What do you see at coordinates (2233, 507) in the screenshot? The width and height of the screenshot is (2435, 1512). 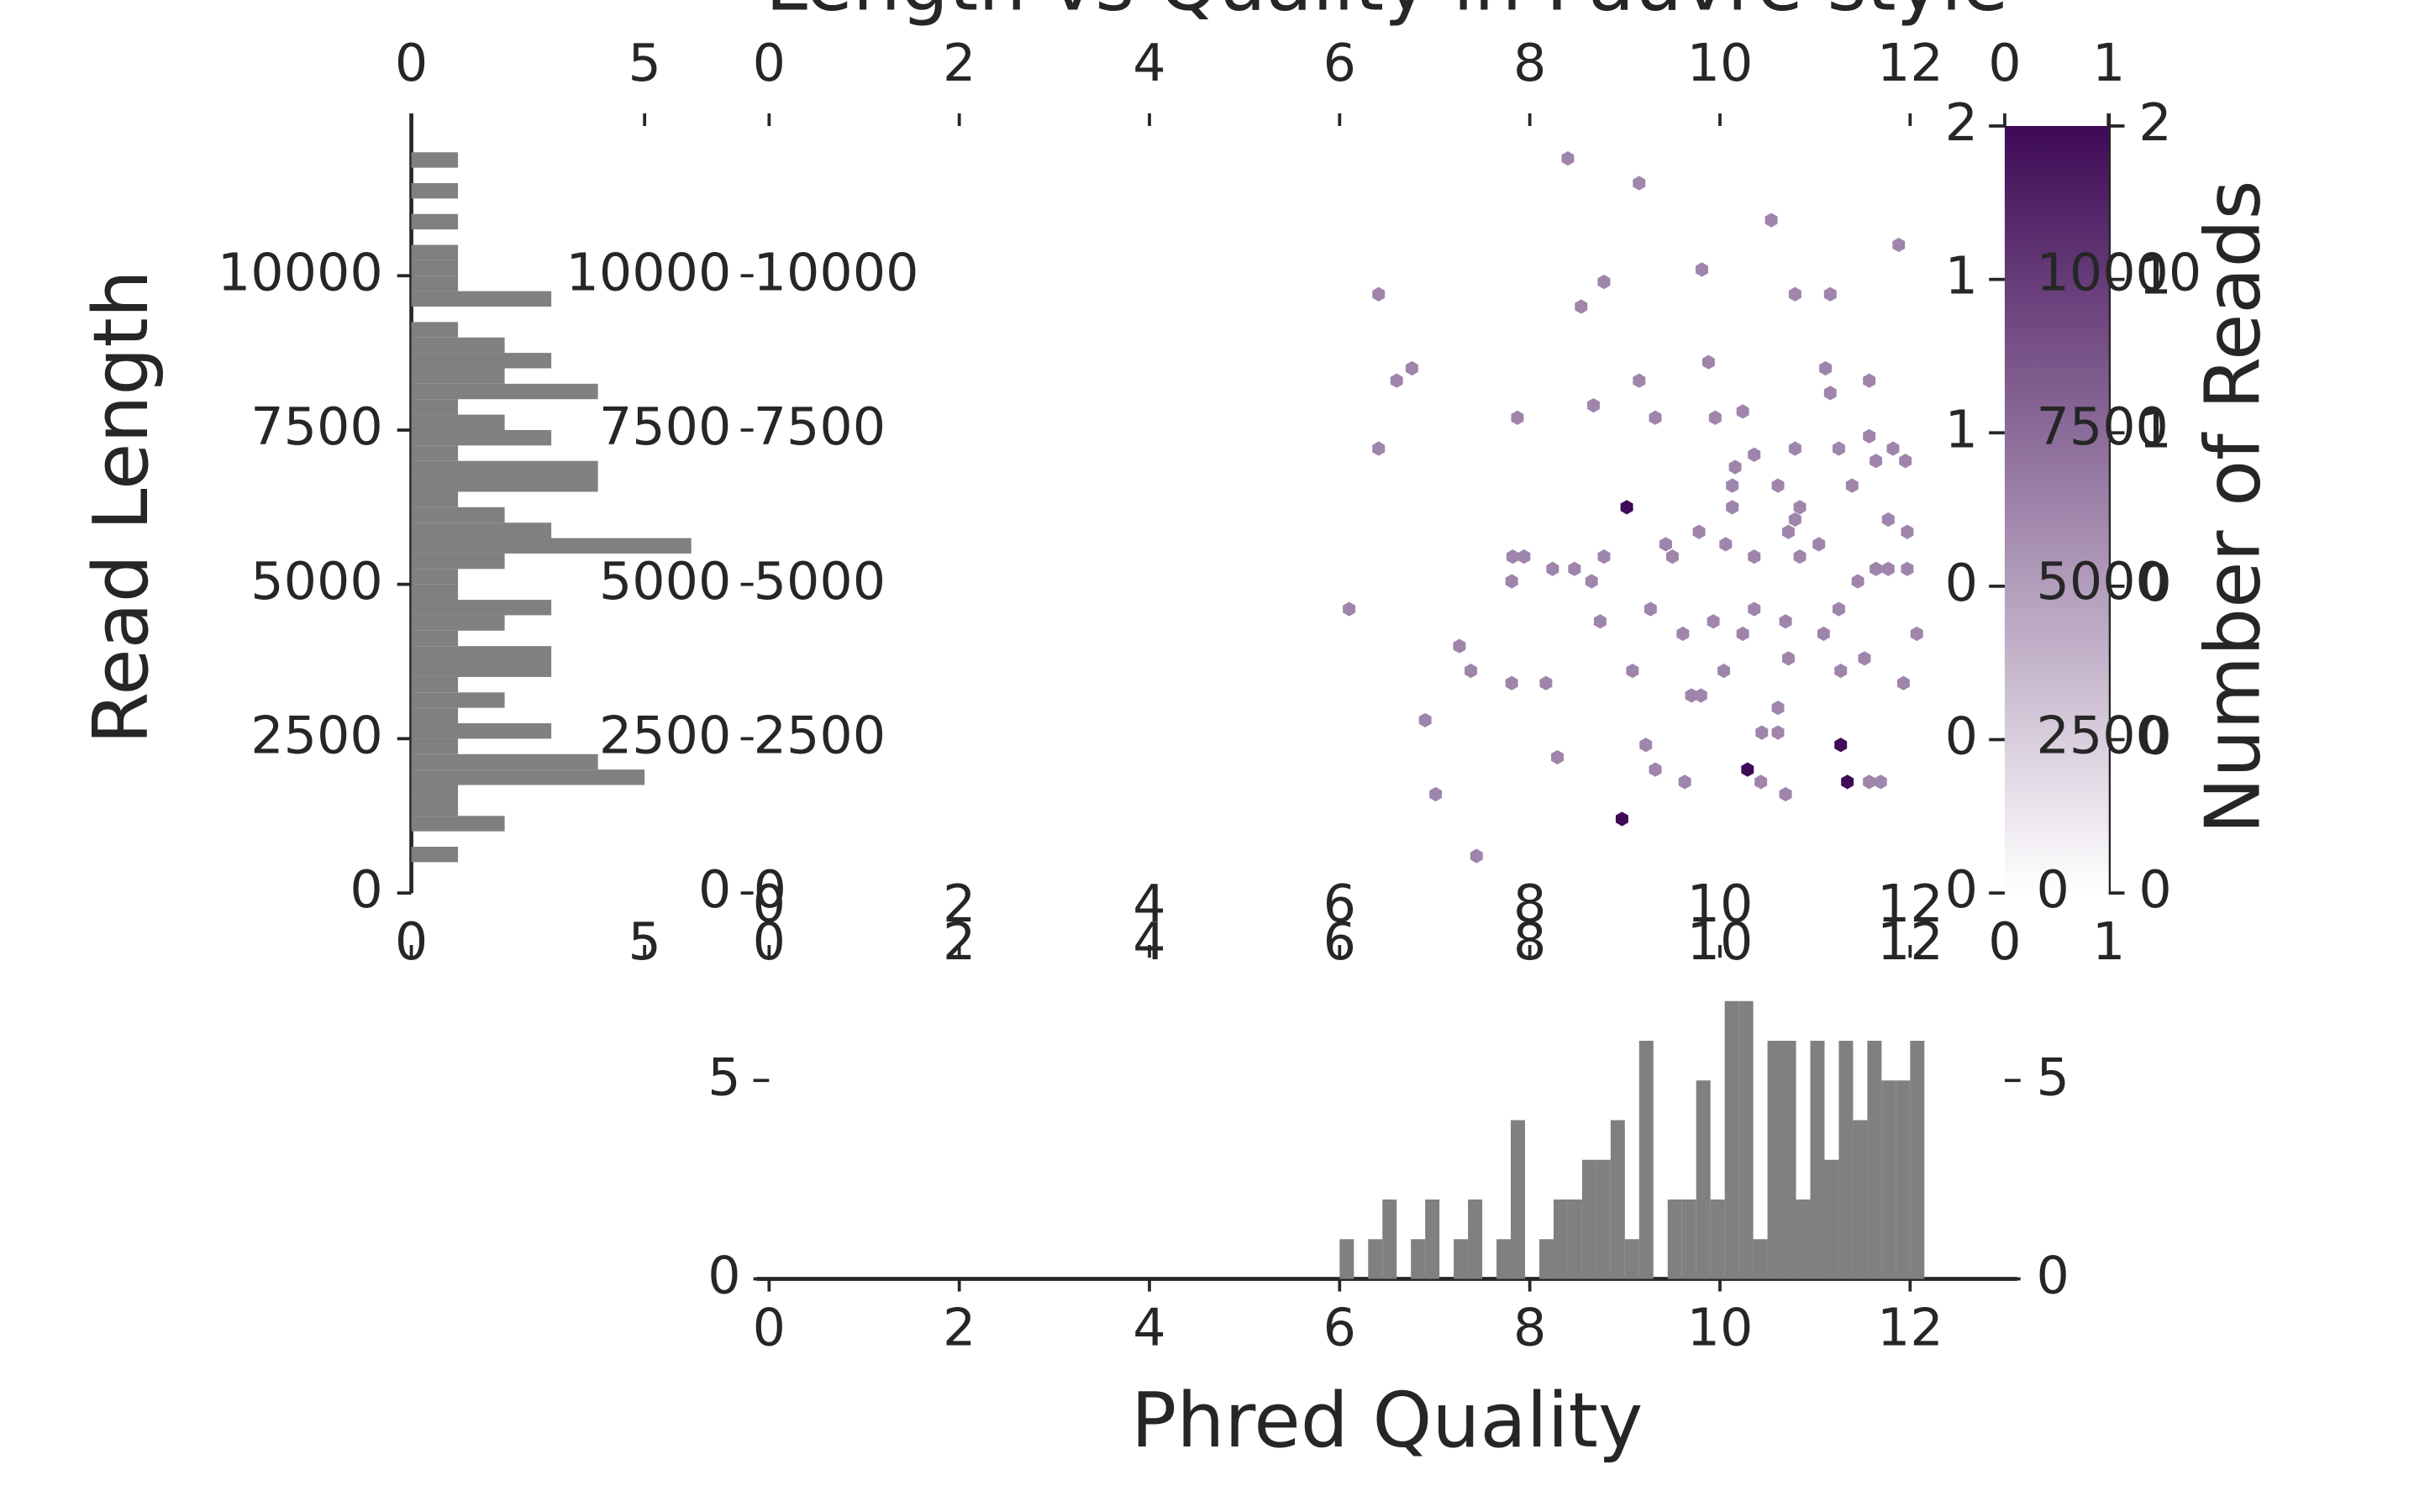 I see `colorbar-label: Number of Reads` at bounding box center [2233, 507].